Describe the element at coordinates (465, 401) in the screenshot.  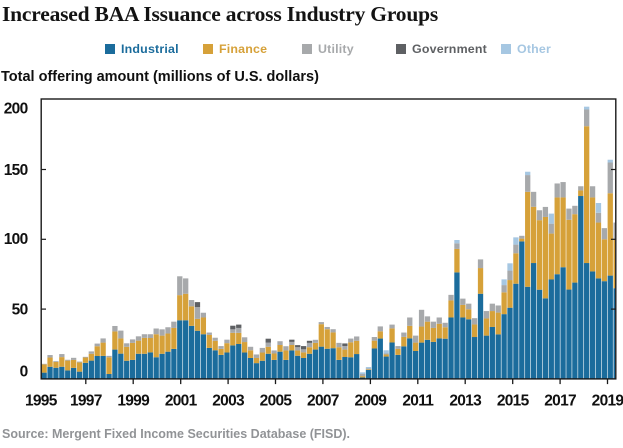
I see `svg-text: 2013` at that location.